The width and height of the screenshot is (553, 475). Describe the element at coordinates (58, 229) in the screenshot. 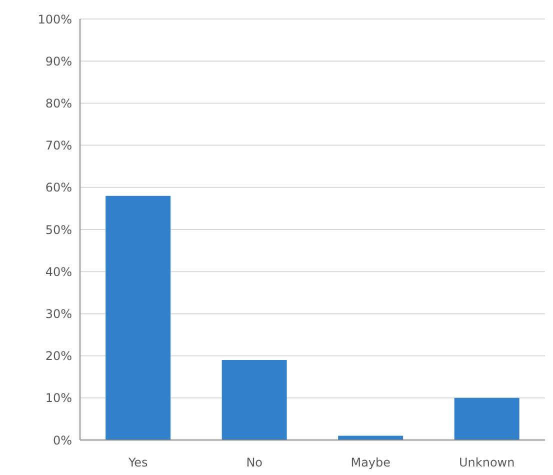

I see `y-tick-label: 50%` at that location.